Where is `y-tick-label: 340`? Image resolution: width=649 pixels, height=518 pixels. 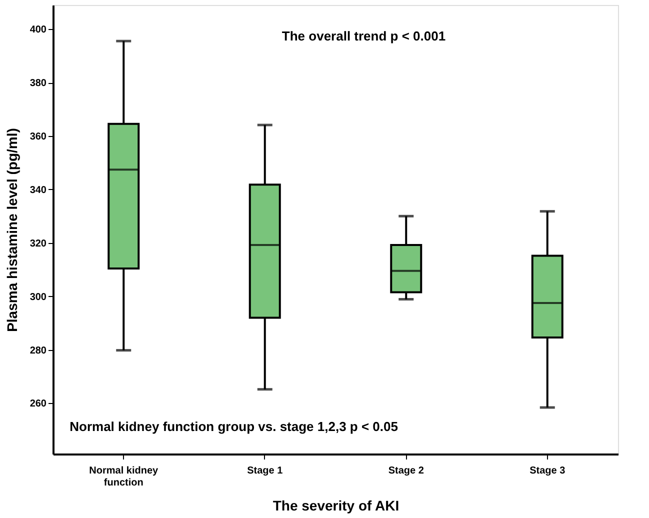
y-tick-label: 340 is located at coordinates (38, 190).